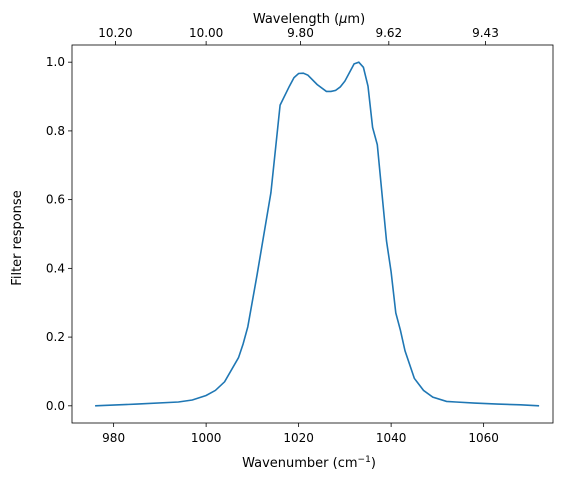 The height and width of the screenshot is (480, 570). What do you see at coordinates (309, 19) in the screenshot?
I see `top-axis-label: Wavelength (μm)` at bounding box center [309, 19].